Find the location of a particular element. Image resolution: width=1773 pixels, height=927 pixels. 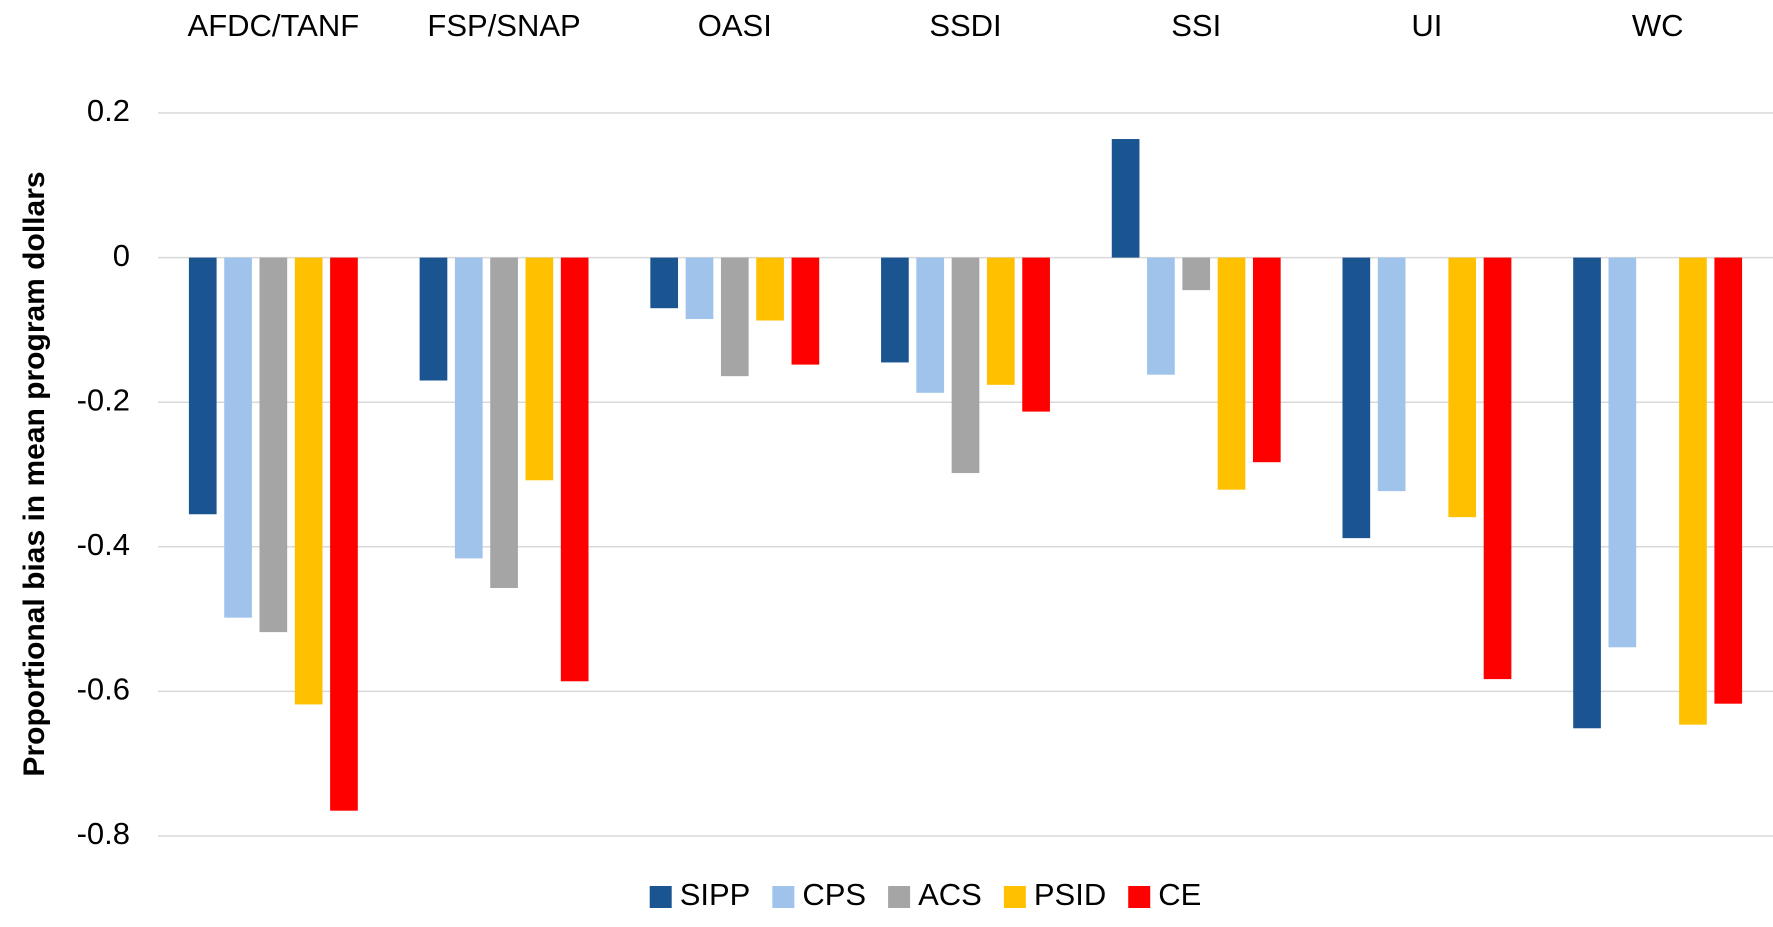

y-tick-label: -0.8 is located at coordinates (103, 833).